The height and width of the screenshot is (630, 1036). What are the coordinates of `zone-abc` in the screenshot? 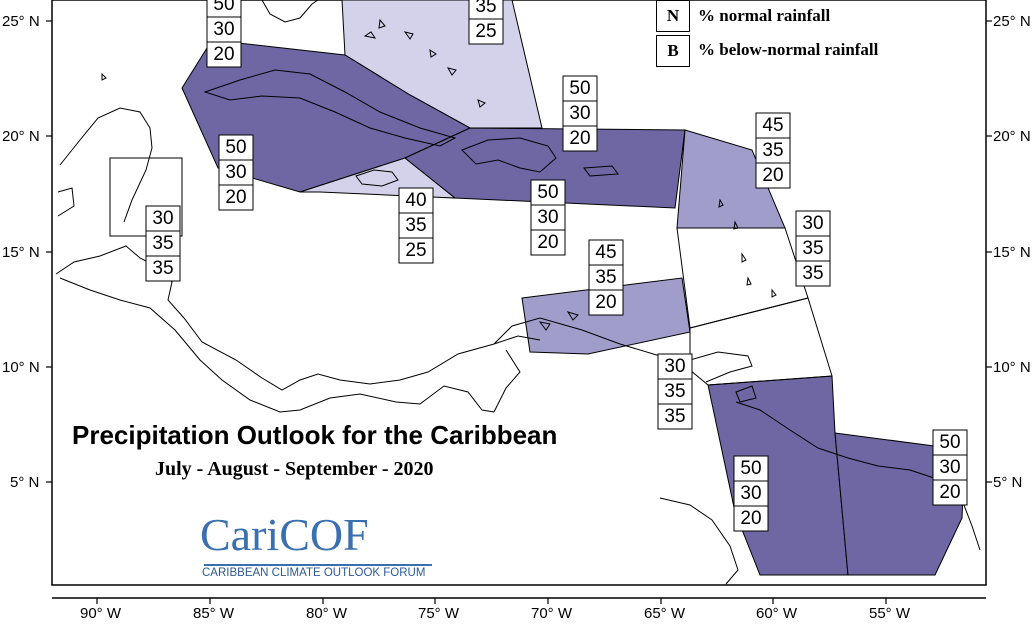 It's located at (606, 316).